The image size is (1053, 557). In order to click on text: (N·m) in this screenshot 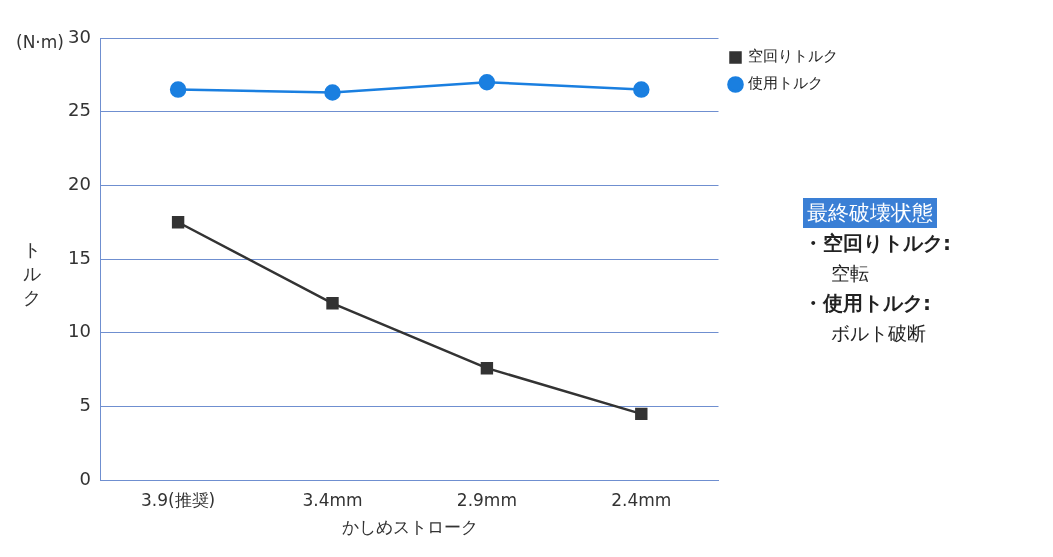, I will do `click(40, 42)`.